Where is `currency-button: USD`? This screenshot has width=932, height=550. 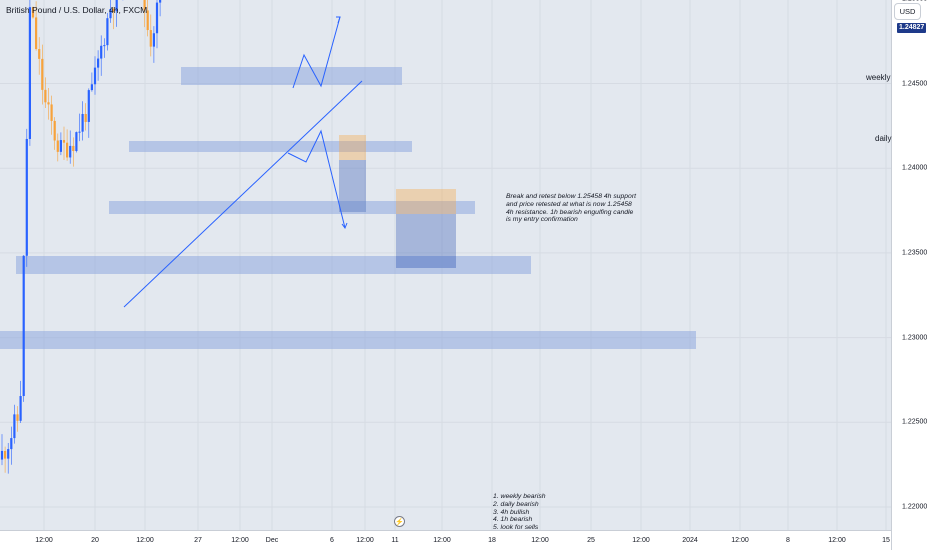 currency-button: USD is located at coordinates (907, 11).